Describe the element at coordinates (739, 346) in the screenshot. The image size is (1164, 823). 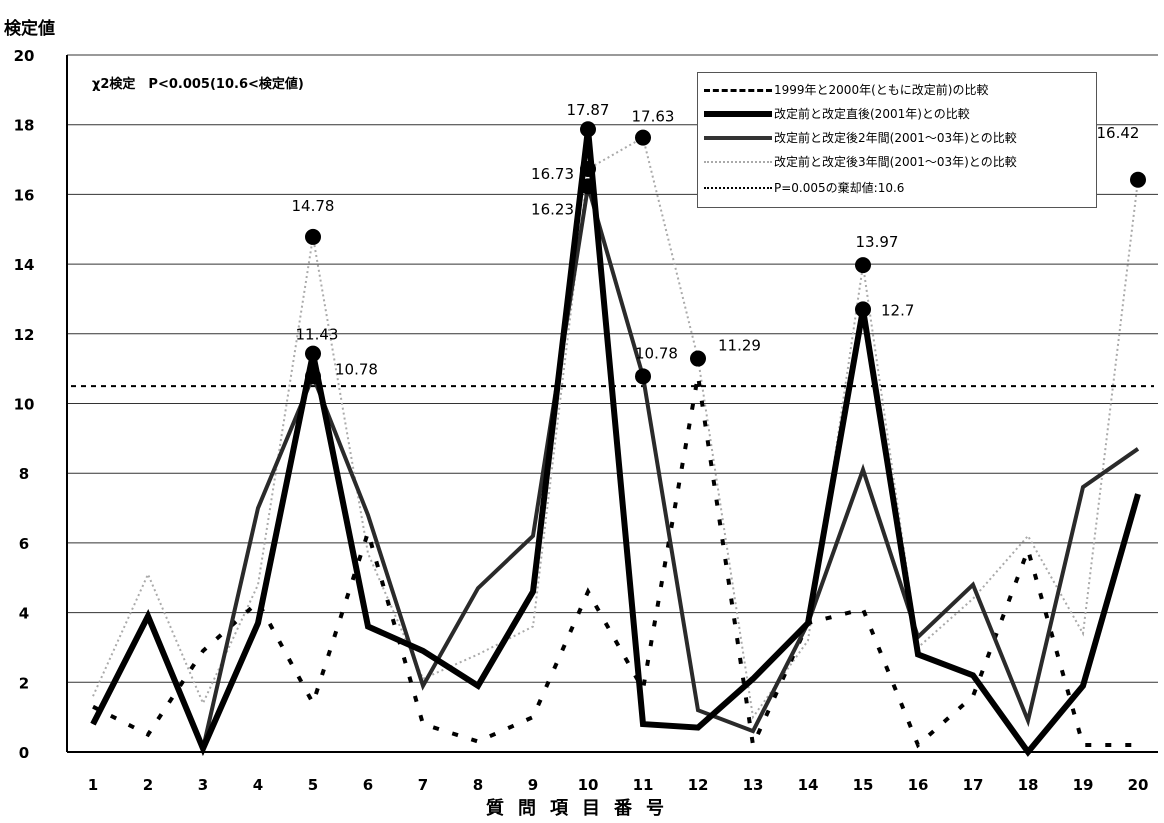
I see `data-label: 11.29` at that location.